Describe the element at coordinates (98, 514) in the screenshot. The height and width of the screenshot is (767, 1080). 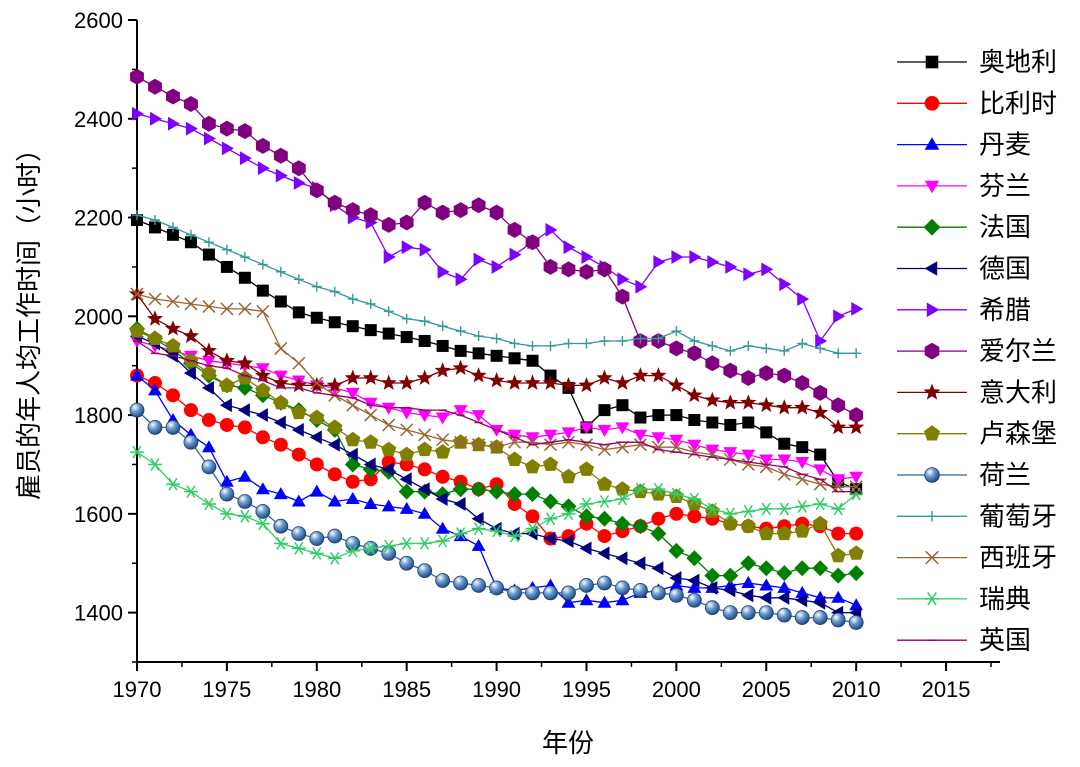
I see `y-tick-label: 1600` at that location.